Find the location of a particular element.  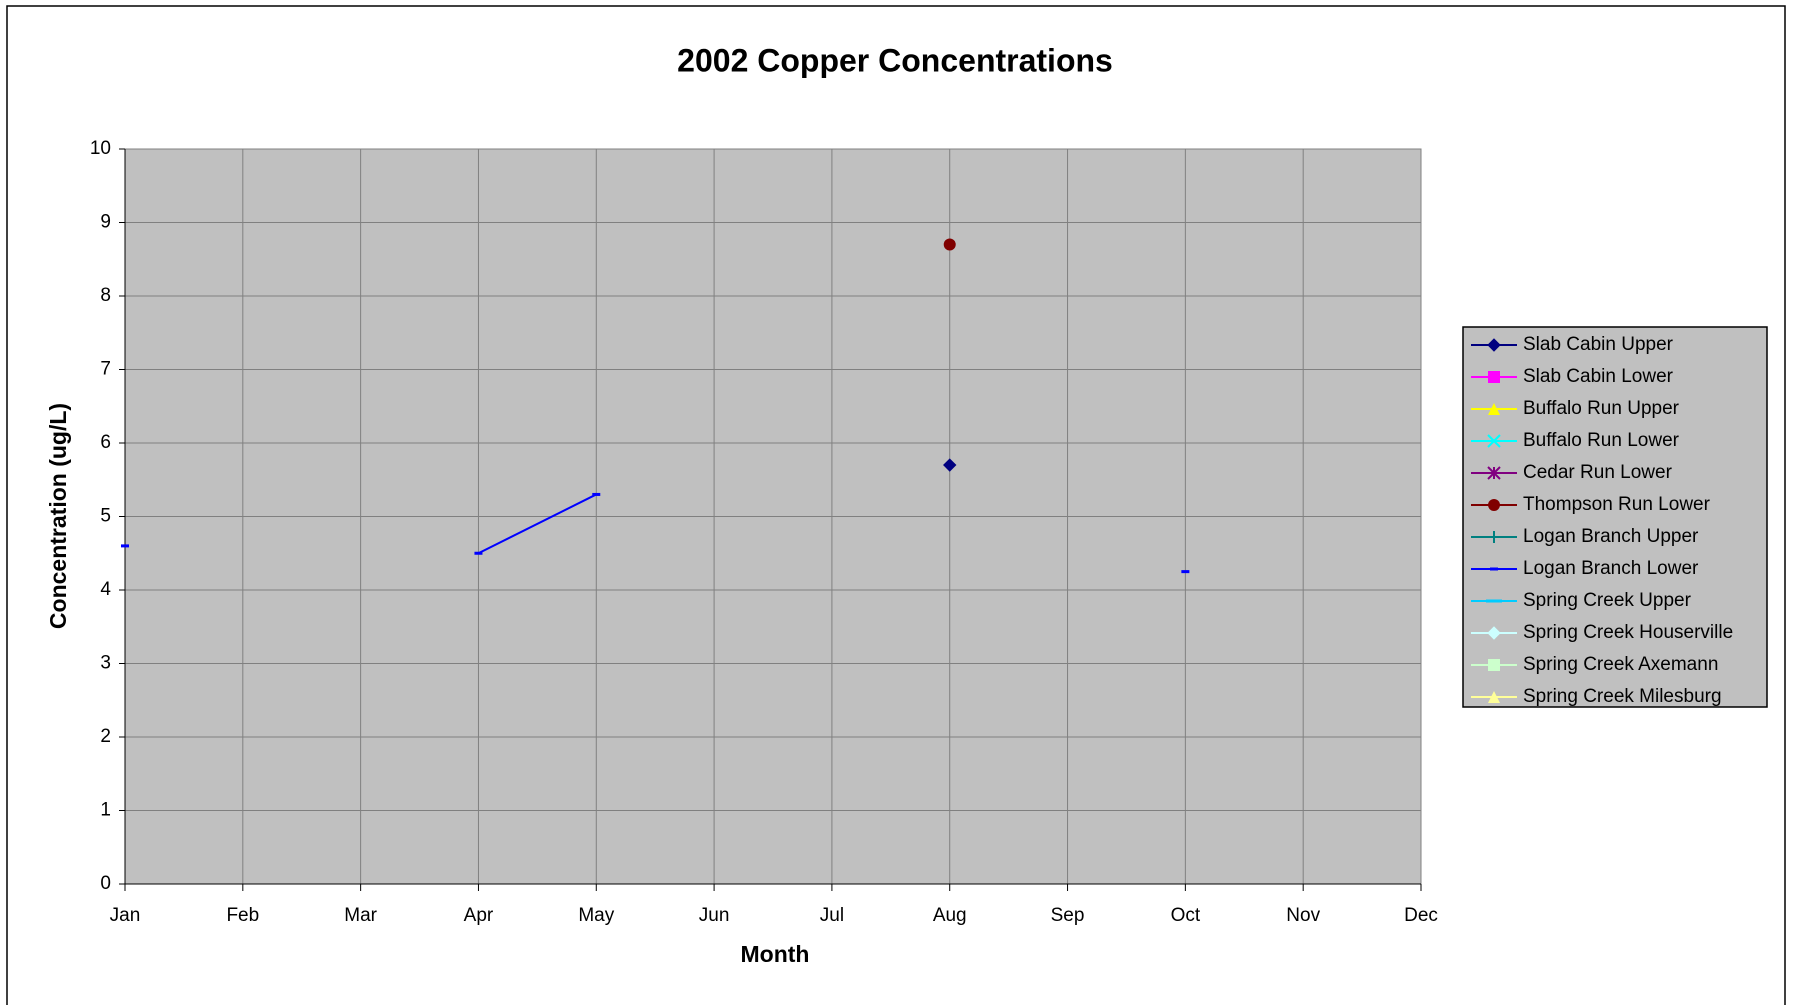

y-tick-label: 10 is located at coordinates (100, 148).